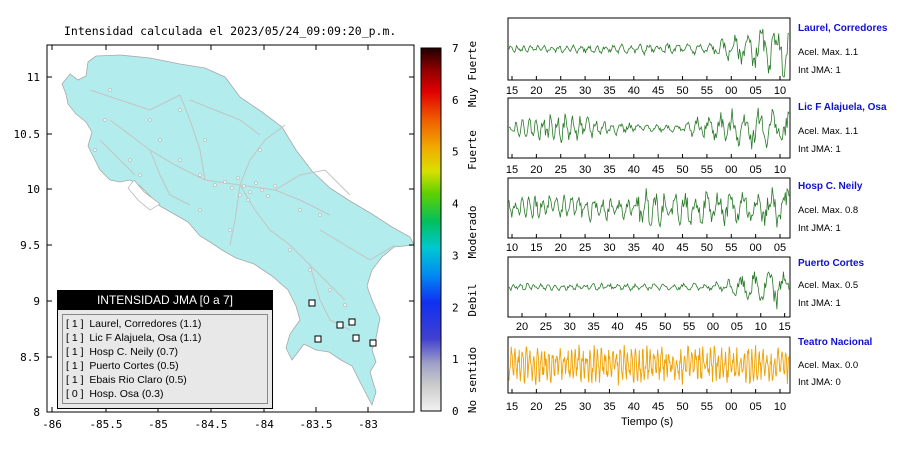  I want to click on station-int: Int JMA: 0, so click(819, 382).